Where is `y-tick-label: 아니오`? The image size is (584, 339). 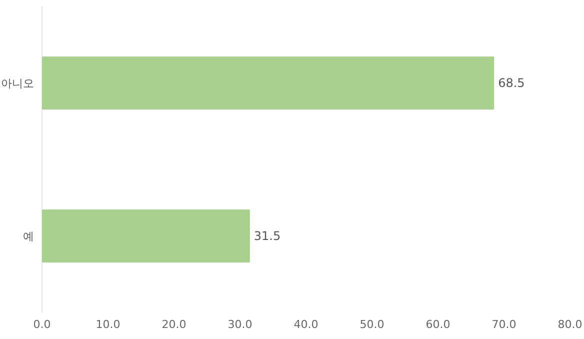
y-tick-label: 아니오 is located at coordinates (17, 83).